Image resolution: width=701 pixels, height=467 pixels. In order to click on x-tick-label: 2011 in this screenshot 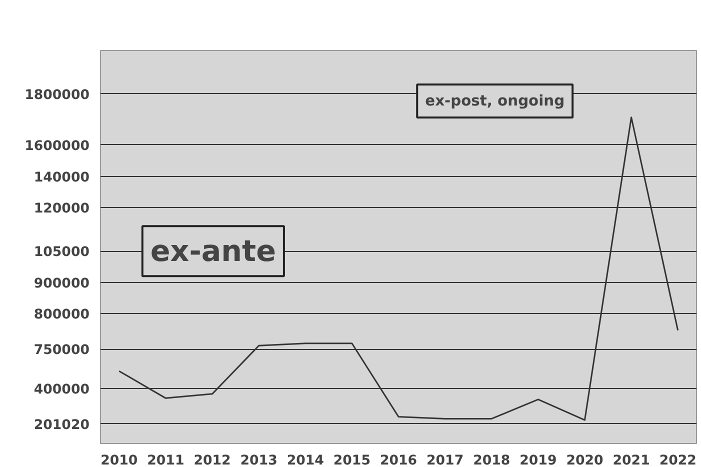, I will do `click(165, 460)`.